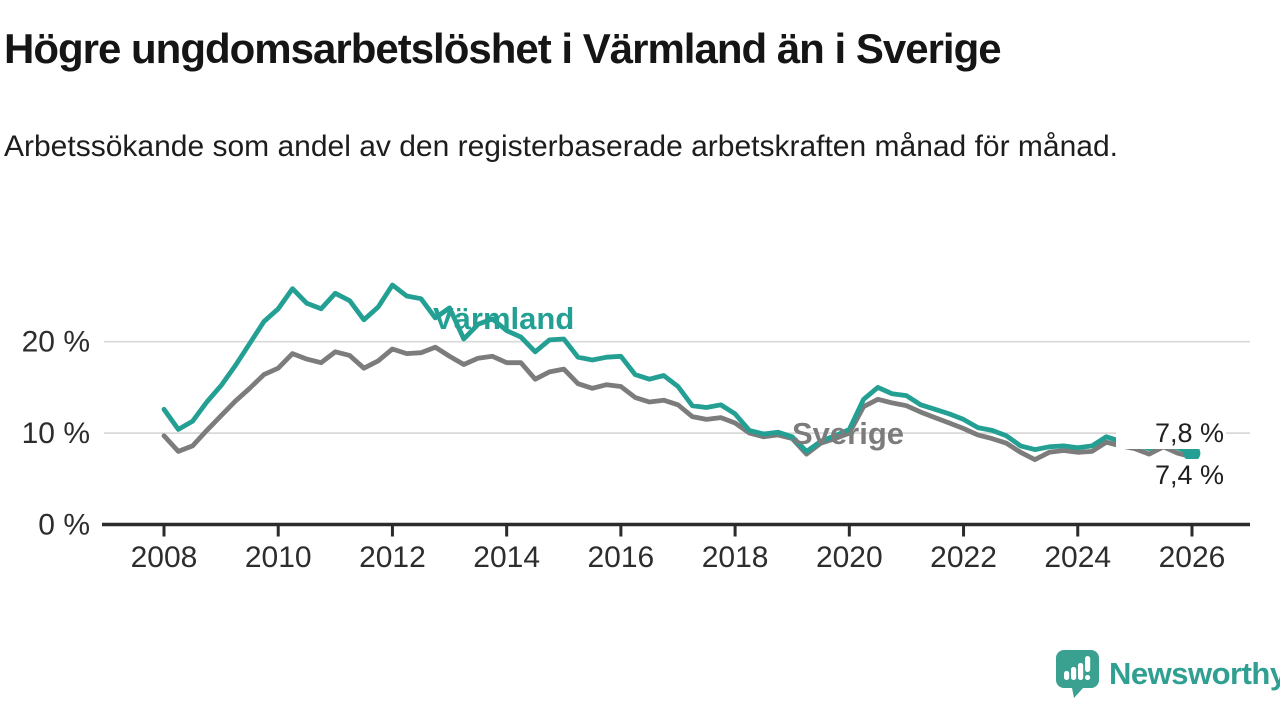 Image resolution: width=1280 pixels, height=720 pixels. What do you see at coordinates (621, 557) in the screenshot?
I see `x-tick-label-2016: 2016` at bounding box center [621, 557].